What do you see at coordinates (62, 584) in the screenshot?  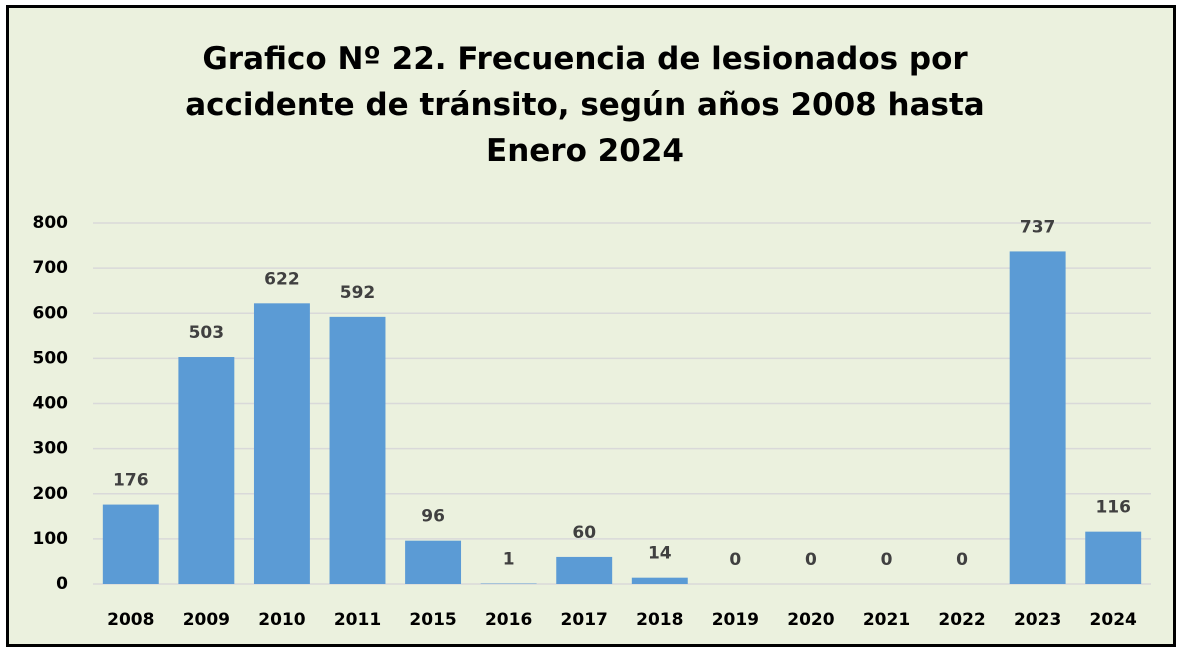 I see `y-tick-label: 0` at bounding box center [62, 584].